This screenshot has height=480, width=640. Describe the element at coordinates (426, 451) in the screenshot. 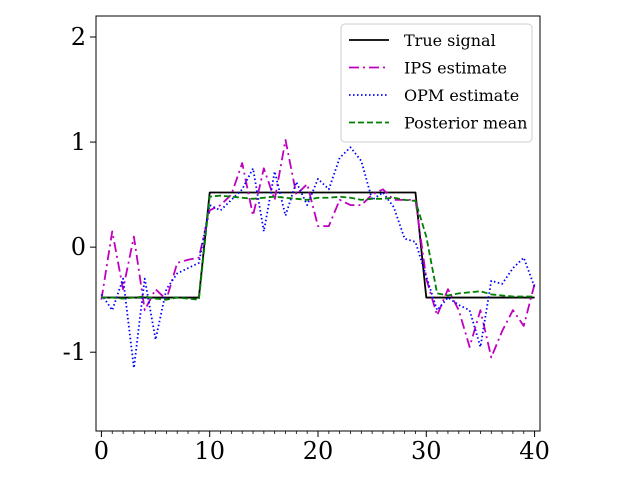

I see `x-tick-label: 30` at that location.